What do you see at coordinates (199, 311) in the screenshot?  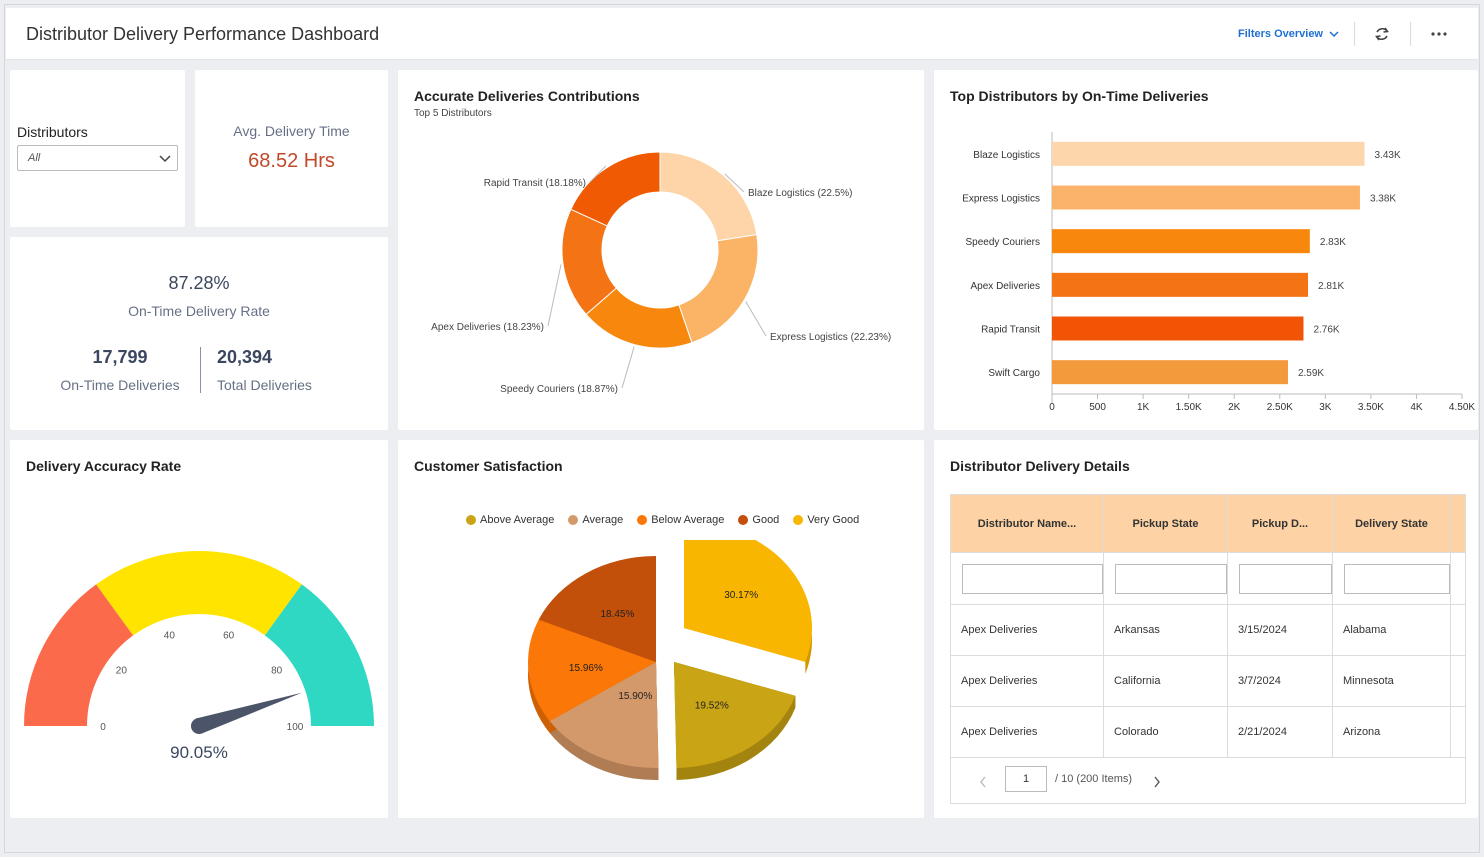 I see `ontime-rate-label: On-Time Delivery Rate` at bounding box center [199, 311].